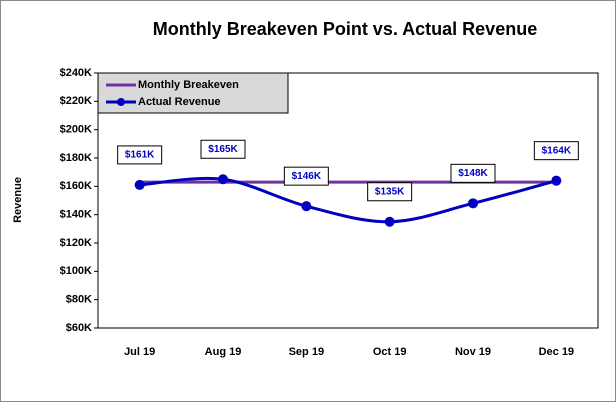  I want to click on x-tick-label: Sep 19, so click(306, 352).